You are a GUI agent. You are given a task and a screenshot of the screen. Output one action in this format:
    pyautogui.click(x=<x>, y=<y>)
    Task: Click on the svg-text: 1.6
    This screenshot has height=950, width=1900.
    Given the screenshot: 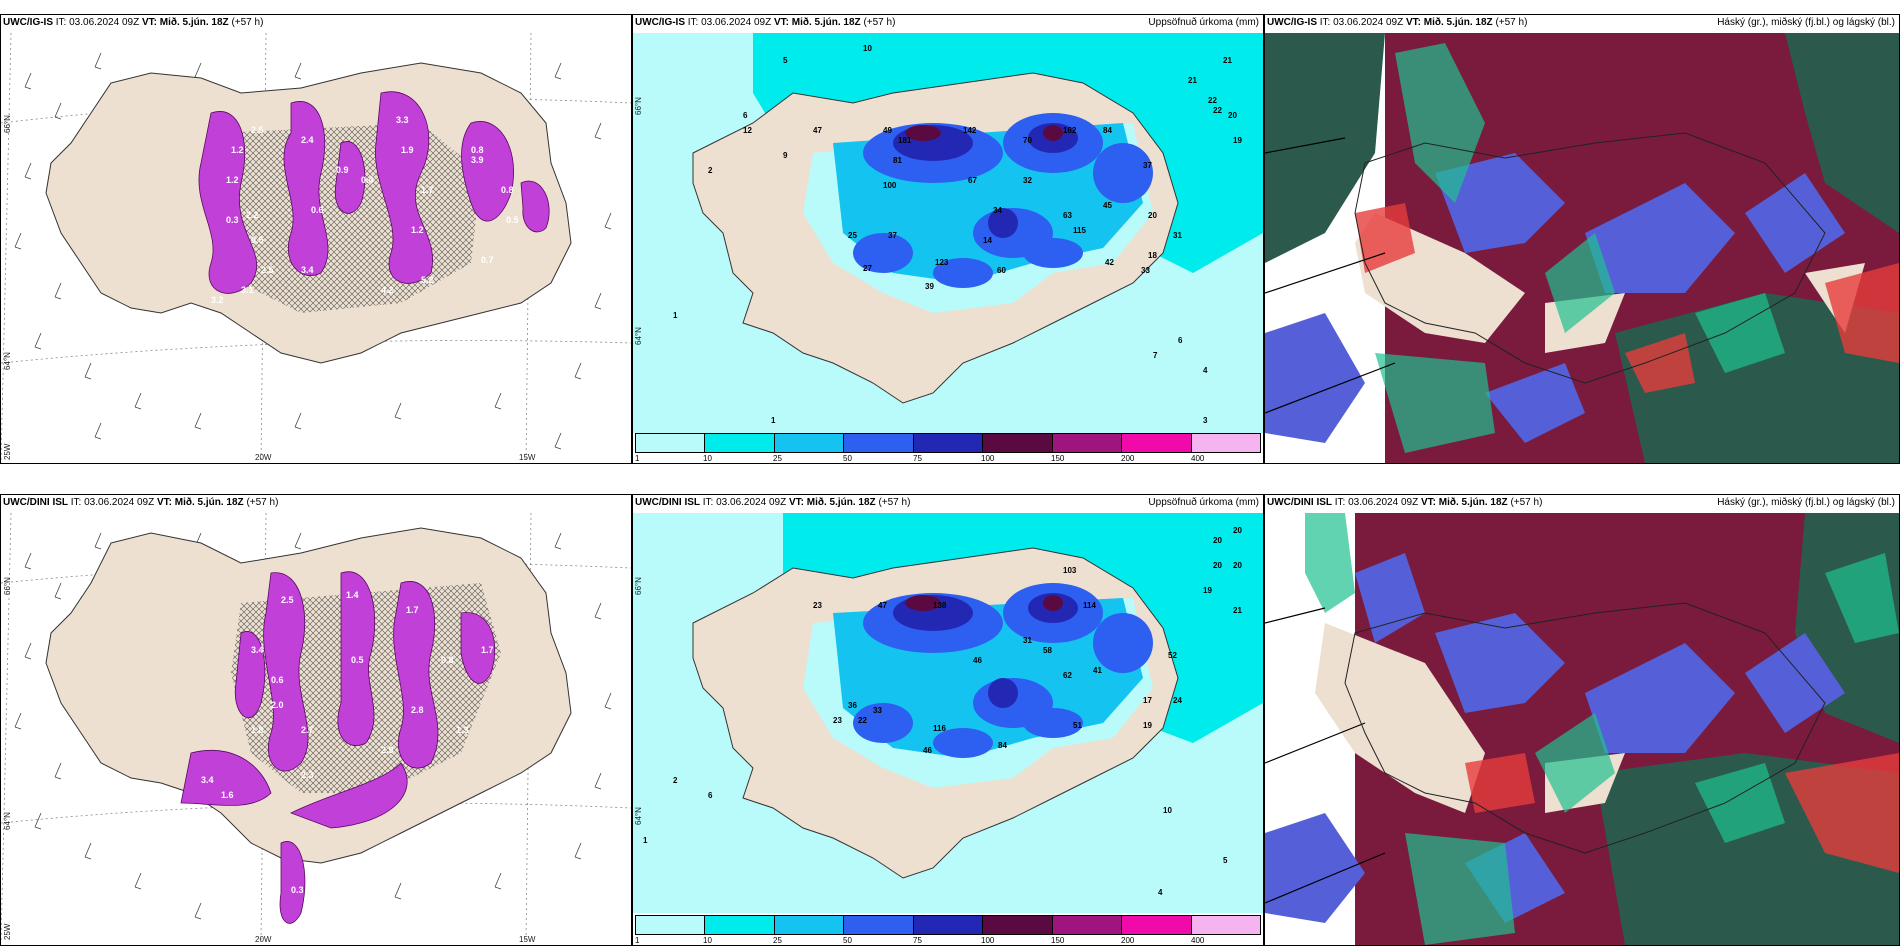 What is the action you would take?
    pyautogui.click(x=227, y=795)
    